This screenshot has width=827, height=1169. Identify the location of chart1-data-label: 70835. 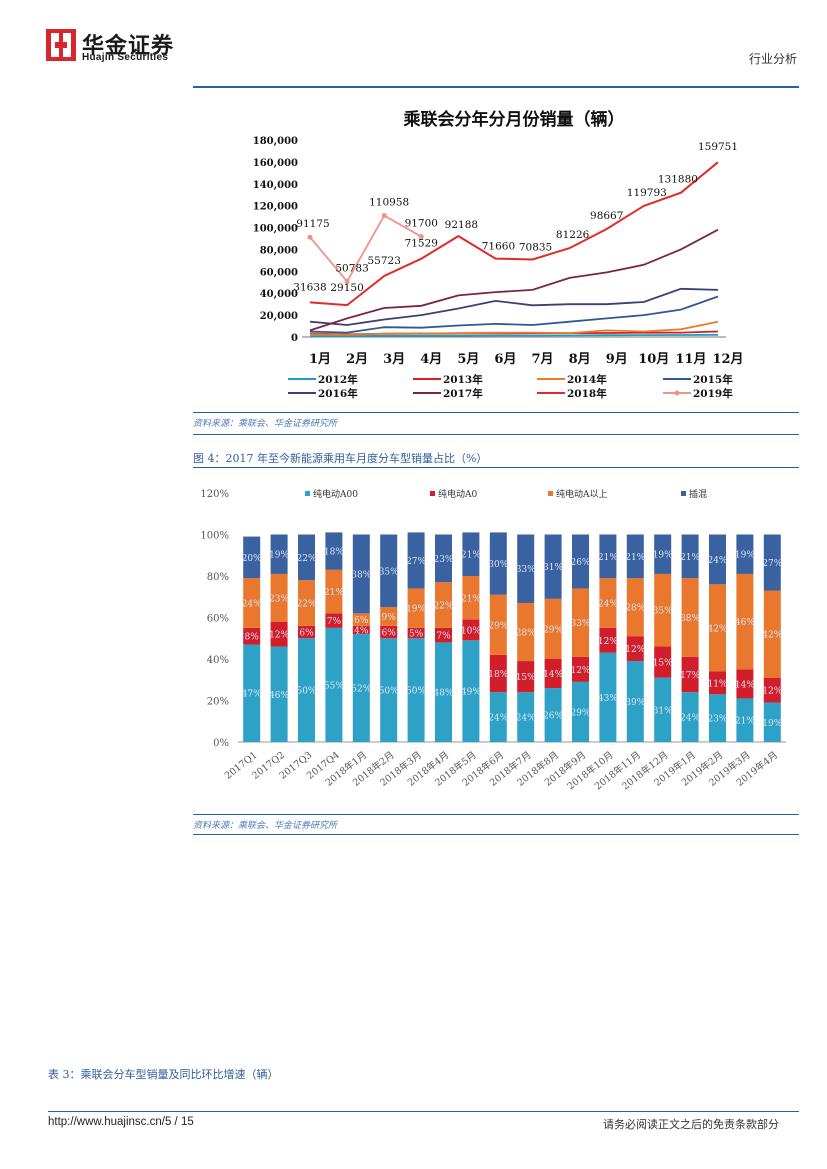
(535, 247).